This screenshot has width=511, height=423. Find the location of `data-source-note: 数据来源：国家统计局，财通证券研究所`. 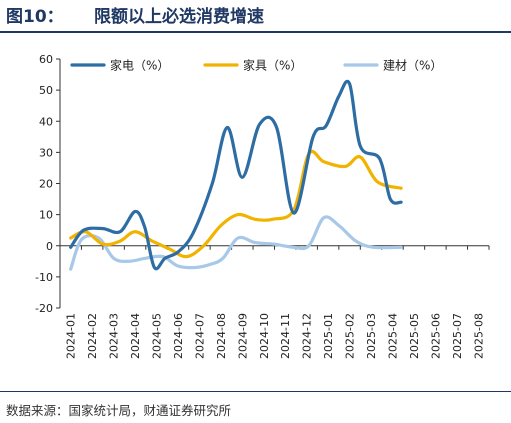

data-source-note: 数据来源：国家统计局，财通证券研究所 is located at coordinates (119, 410).